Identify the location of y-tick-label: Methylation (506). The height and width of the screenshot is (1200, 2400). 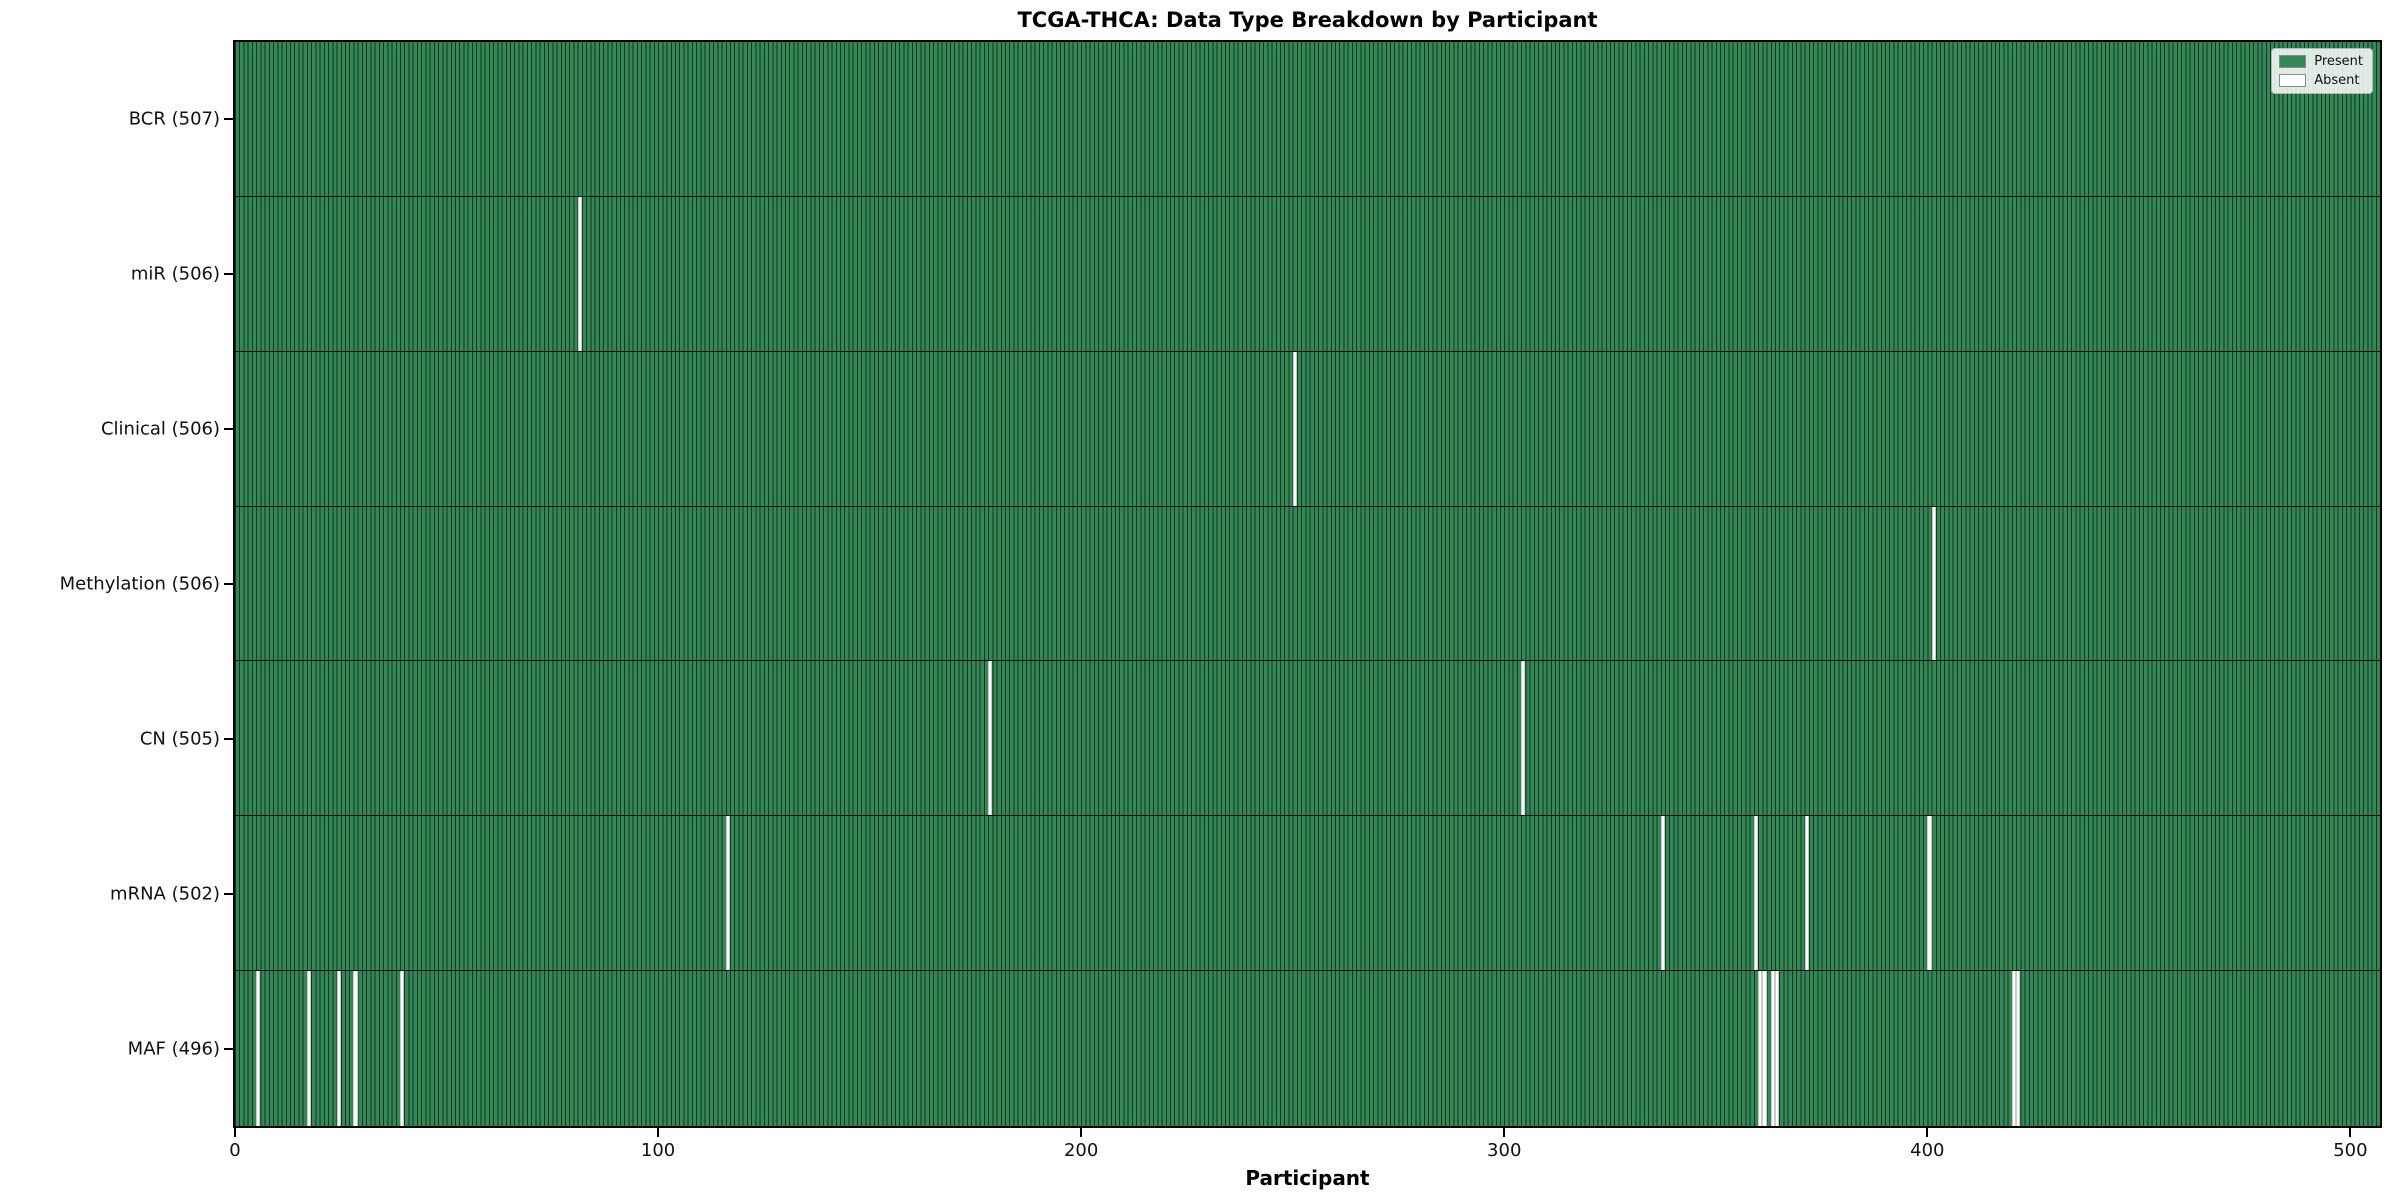
(139, 584).